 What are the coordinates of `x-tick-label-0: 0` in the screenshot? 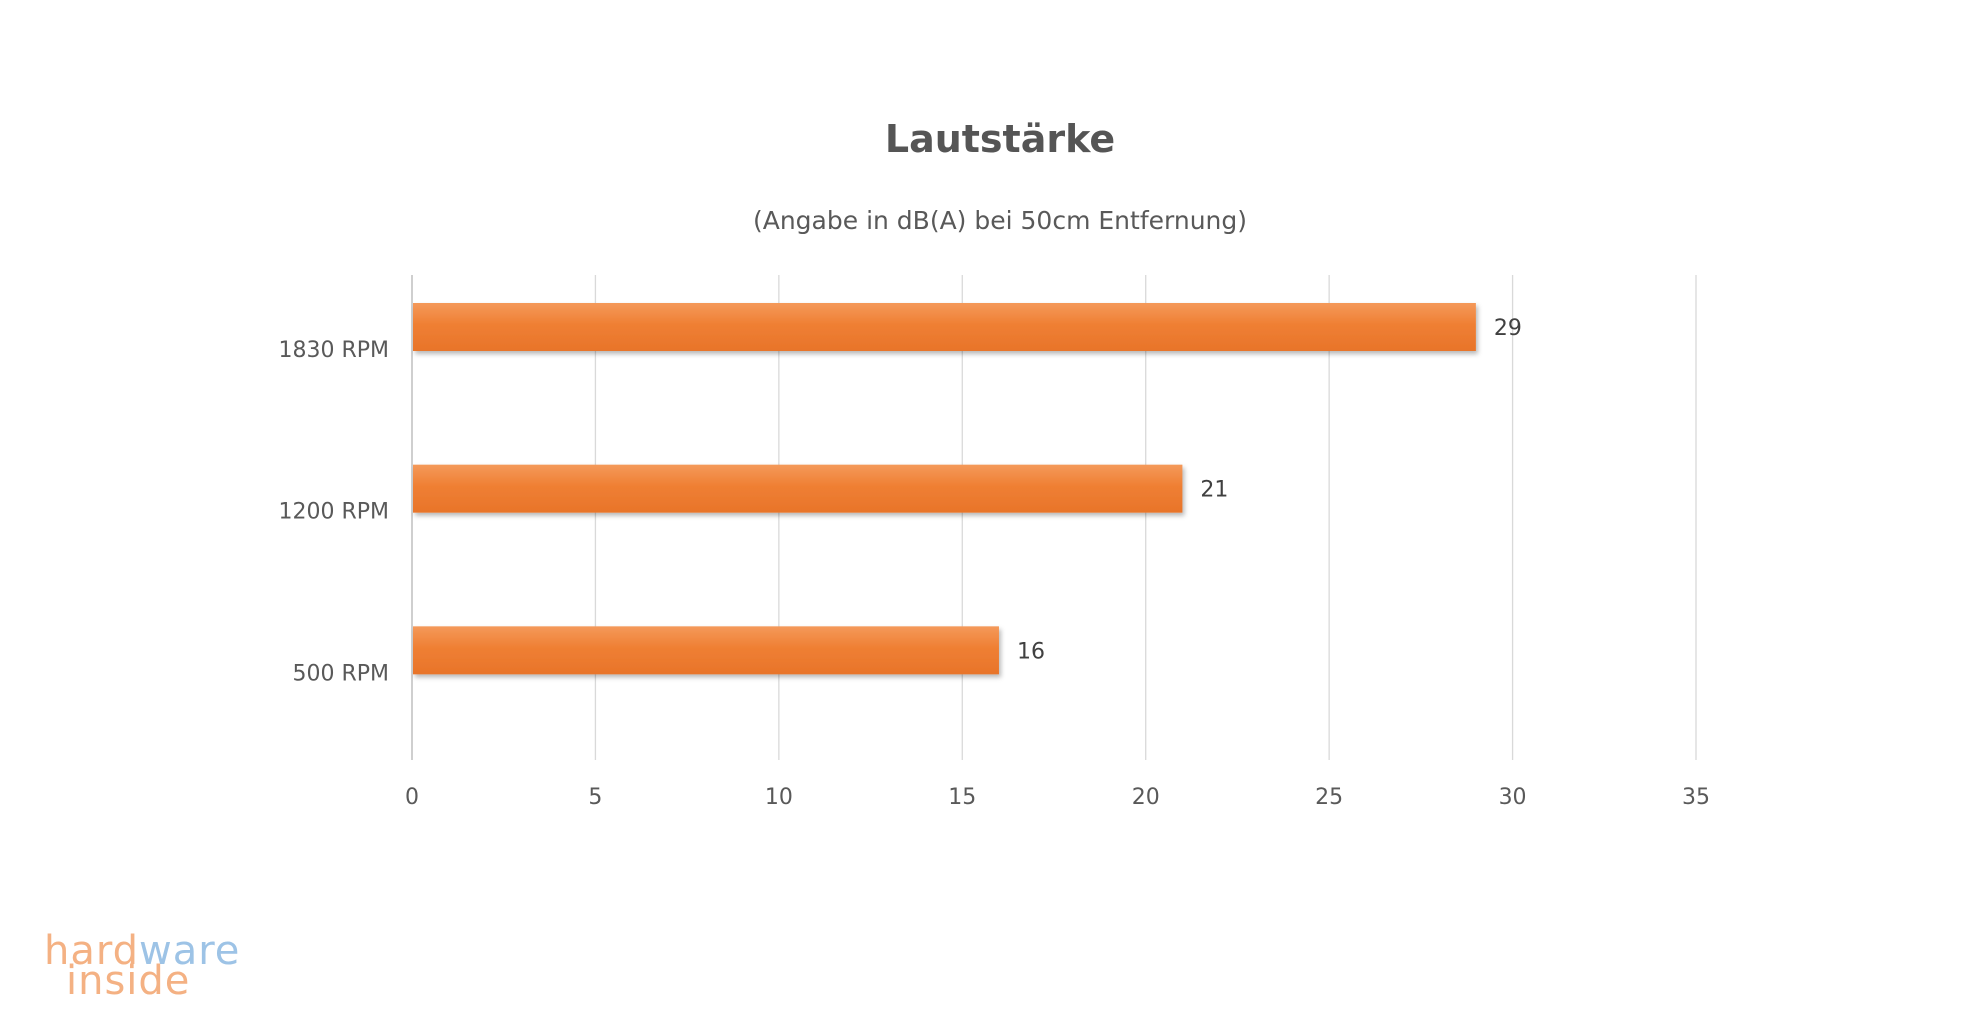 It's located at (412, 797).